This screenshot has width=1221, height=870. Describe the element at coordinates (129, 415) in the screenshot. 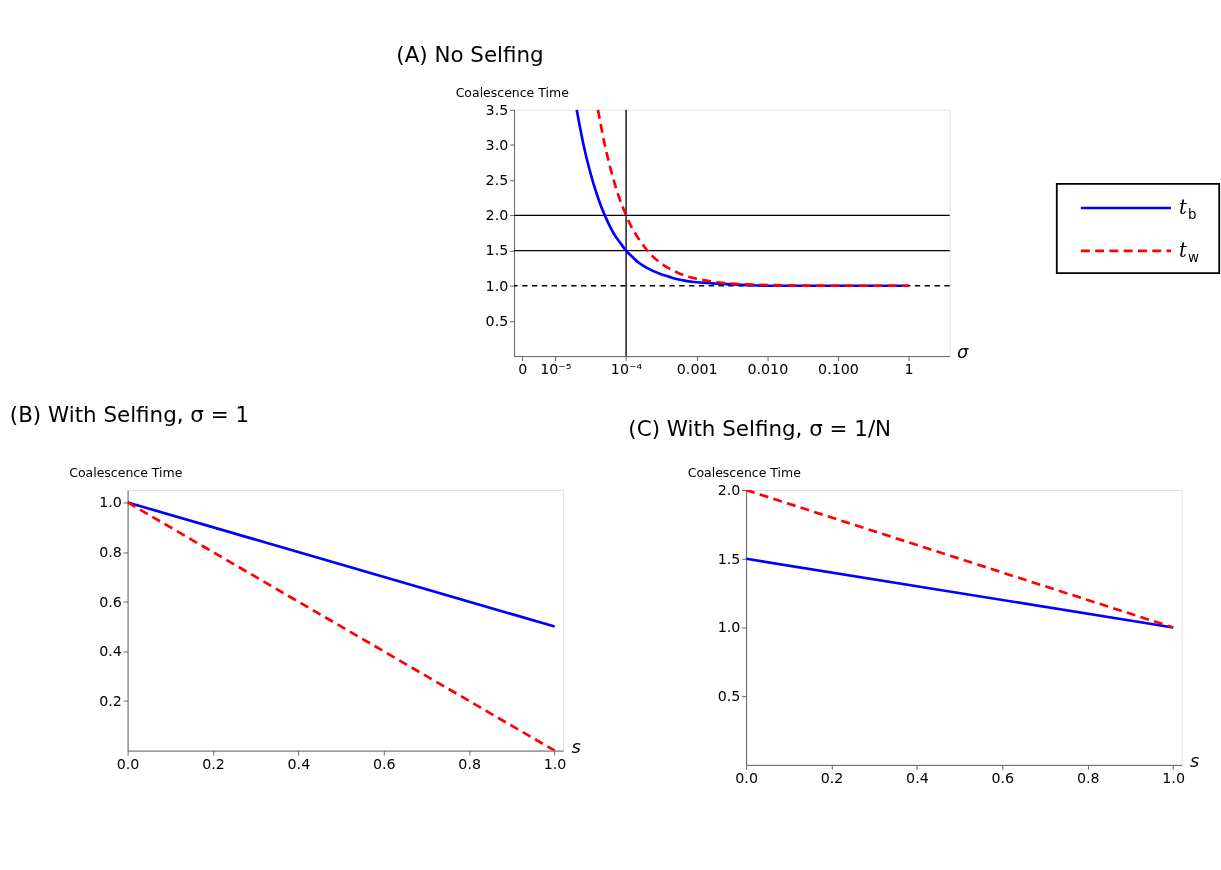

I see `chart-title: (B) With Selfing, σ = 1` at that location.